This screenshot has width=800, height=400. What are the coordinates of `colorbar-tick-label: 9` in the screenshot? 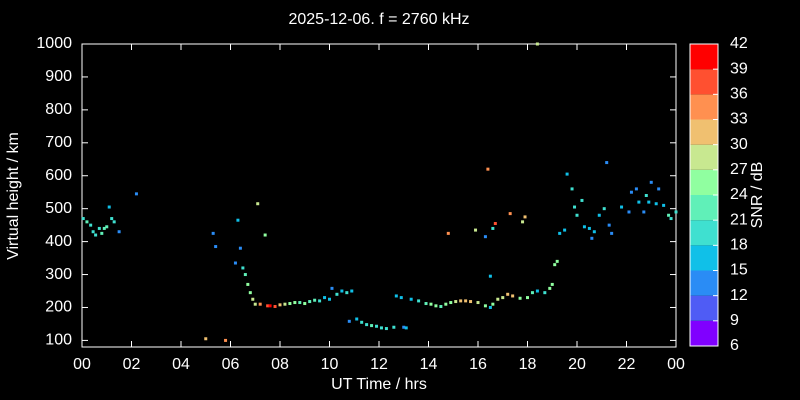 It's located at (734, 320).